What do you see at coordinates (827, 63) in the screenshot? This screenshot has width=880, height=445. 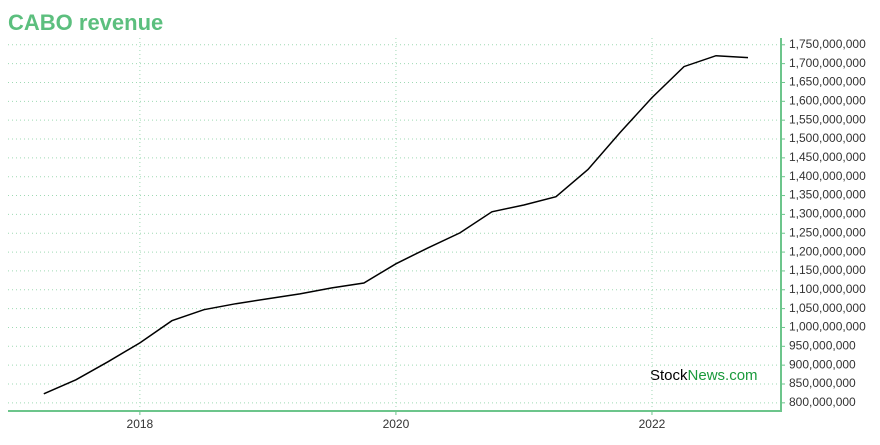 I see `y-tick-label: 1,700,000,000` at bounding box center [827, 63].